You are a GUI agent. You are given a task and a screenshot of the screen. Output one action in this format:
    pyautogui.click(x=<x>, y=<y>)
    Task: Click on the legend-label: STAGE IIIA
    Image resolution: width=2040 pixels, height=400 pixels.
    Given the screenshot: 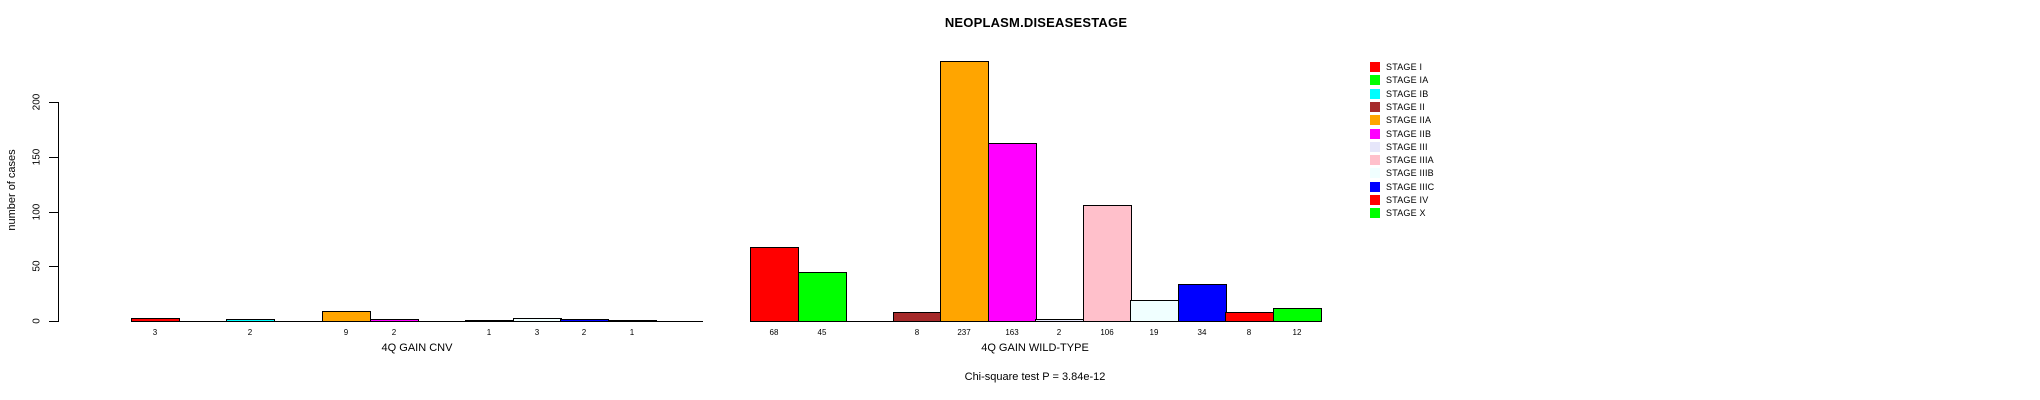 What is the action you would take?
    pyautogui.click(x=1410, y=160)
    